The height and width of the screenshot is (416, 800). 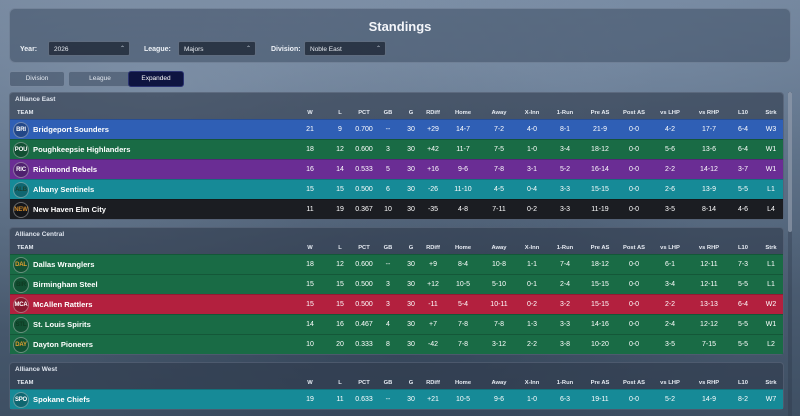 I want to click on stat-cell: 4-0, so click(x=532, y=129).